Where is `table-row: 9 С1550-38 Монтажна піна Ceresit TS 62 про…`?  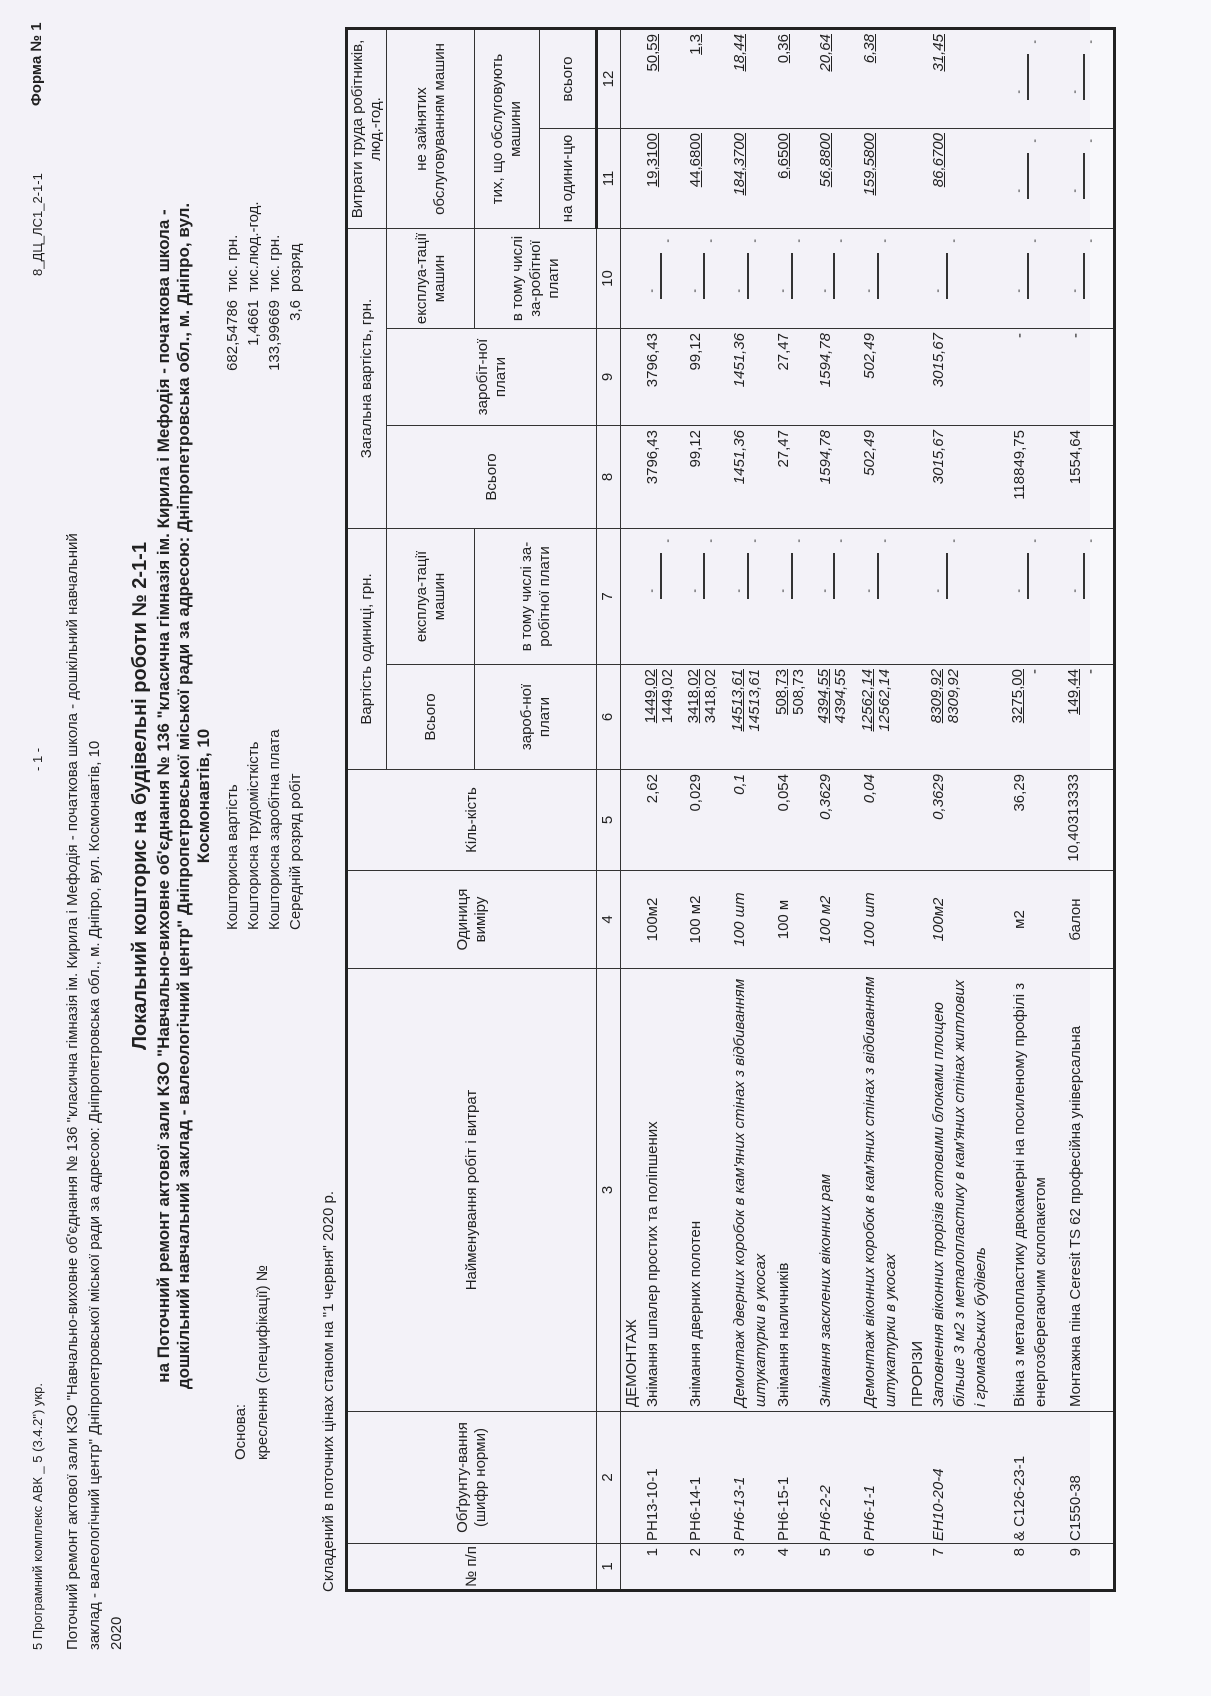
table-row: 9 С1550-38 Монтажна піна Ceresit TS 62 про… is located at coordinates (1089, 809).